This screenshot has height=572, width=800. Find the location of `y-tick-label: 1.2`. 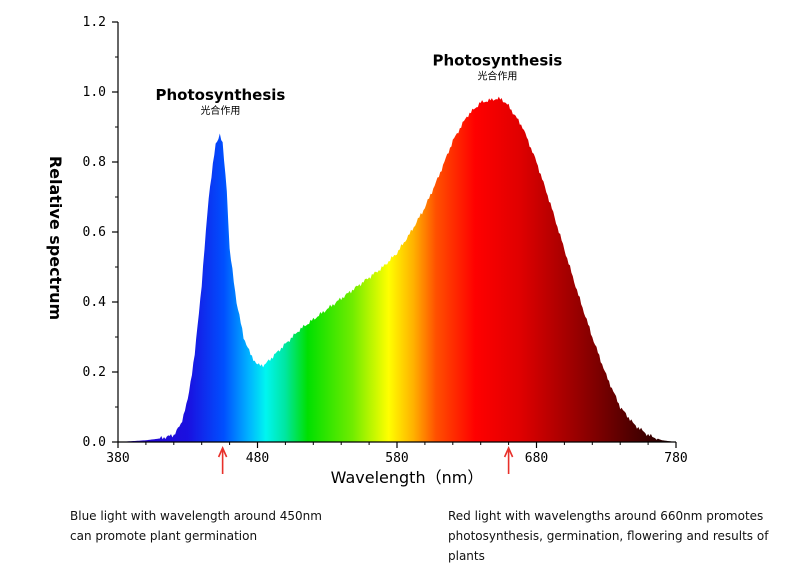

y-tick-label: 1.2 is located at coordinates (94, 22).